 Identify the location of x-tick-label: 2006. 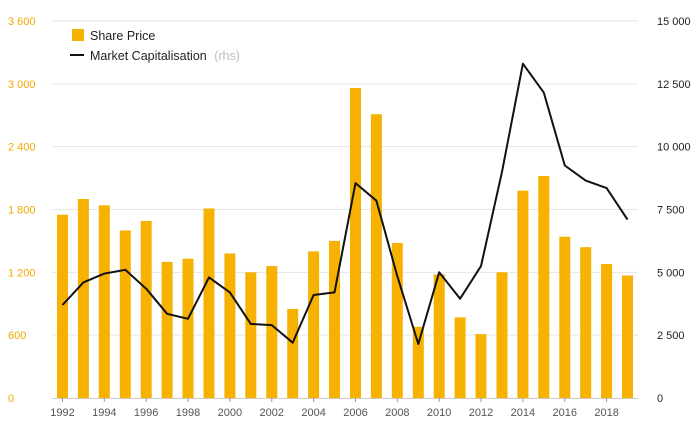
(355, 413).